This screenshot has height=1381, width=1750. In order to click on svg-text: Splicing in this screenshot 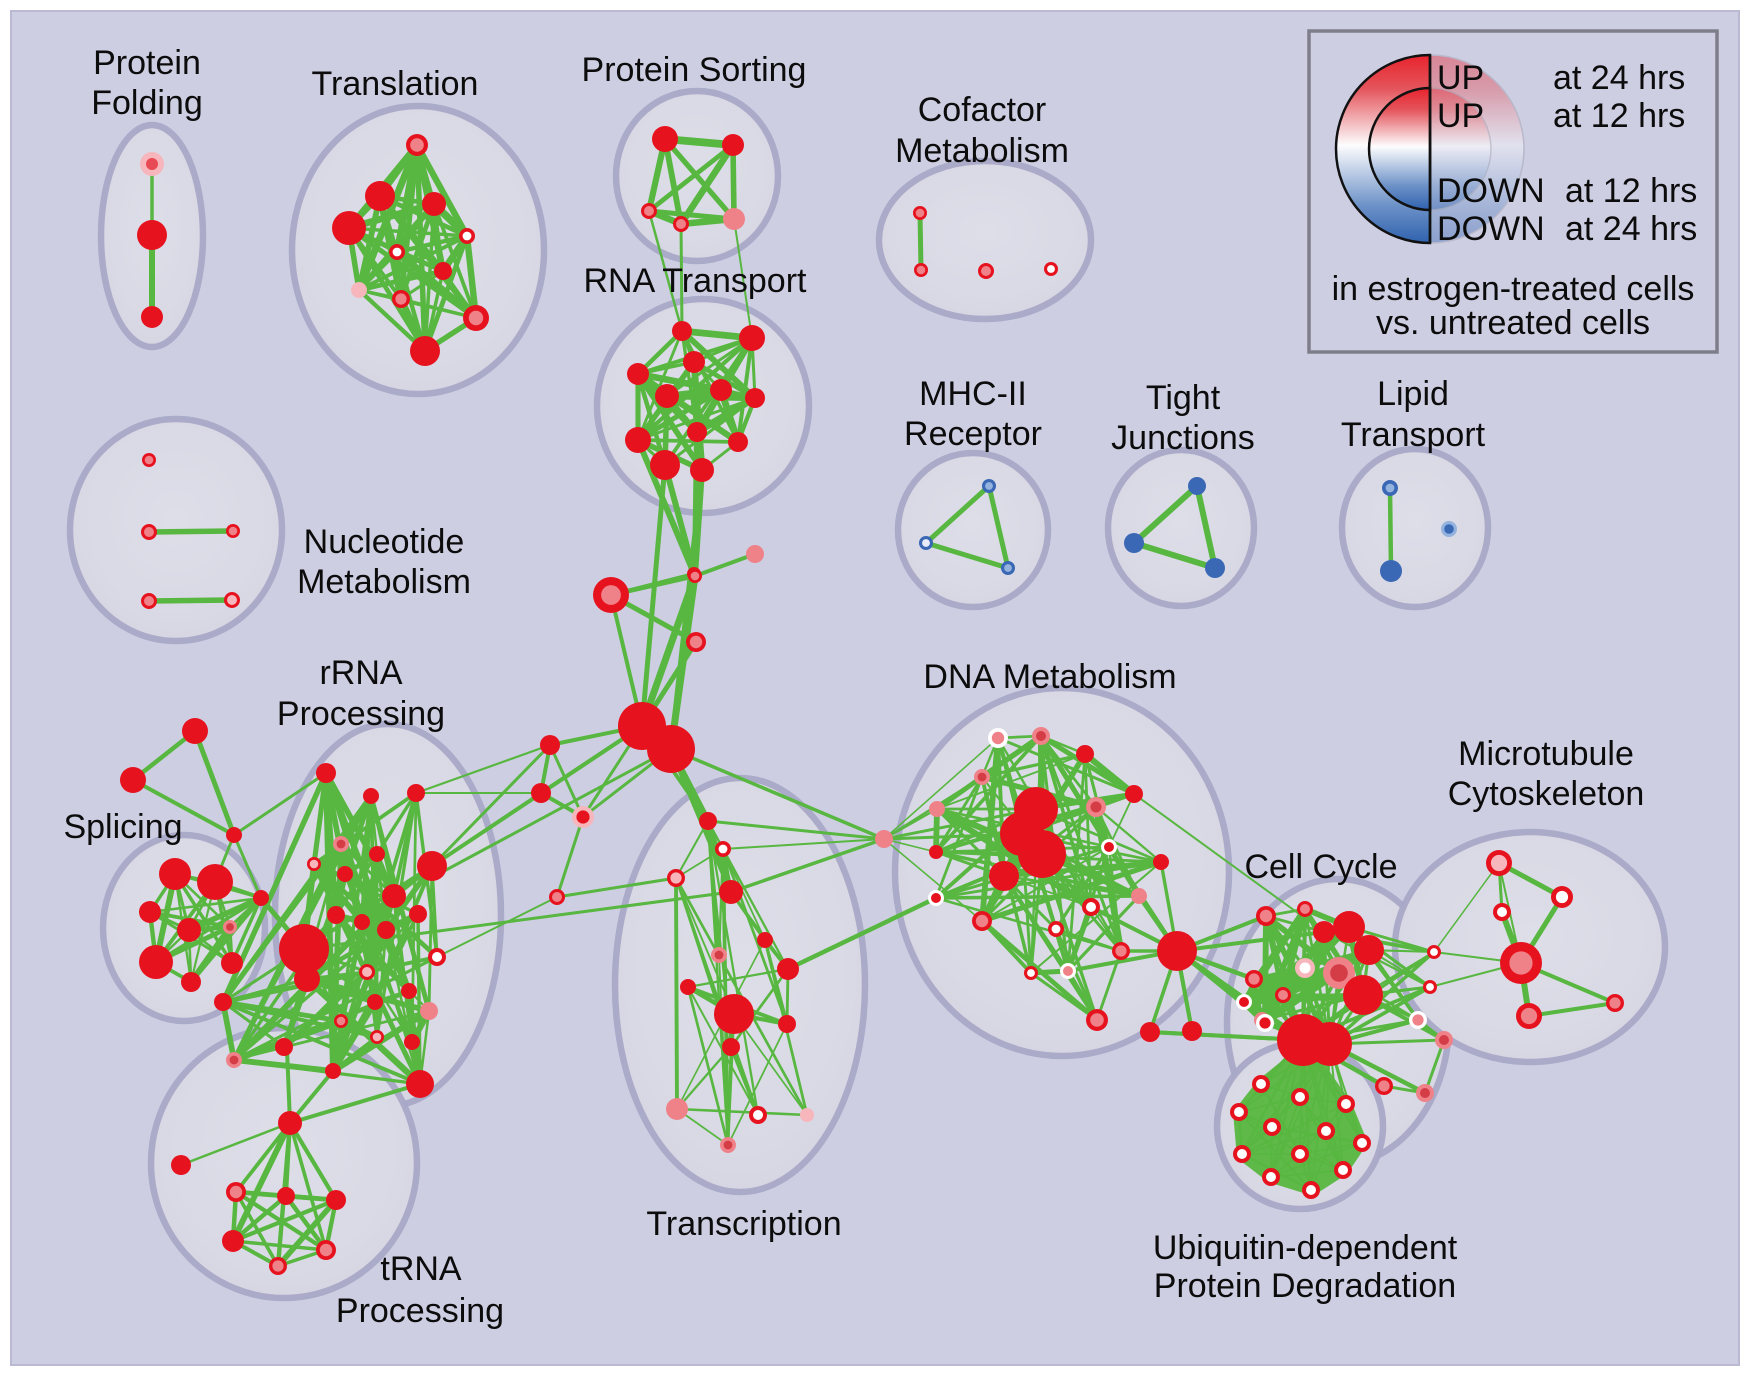, I will do `click(122, 827)`.